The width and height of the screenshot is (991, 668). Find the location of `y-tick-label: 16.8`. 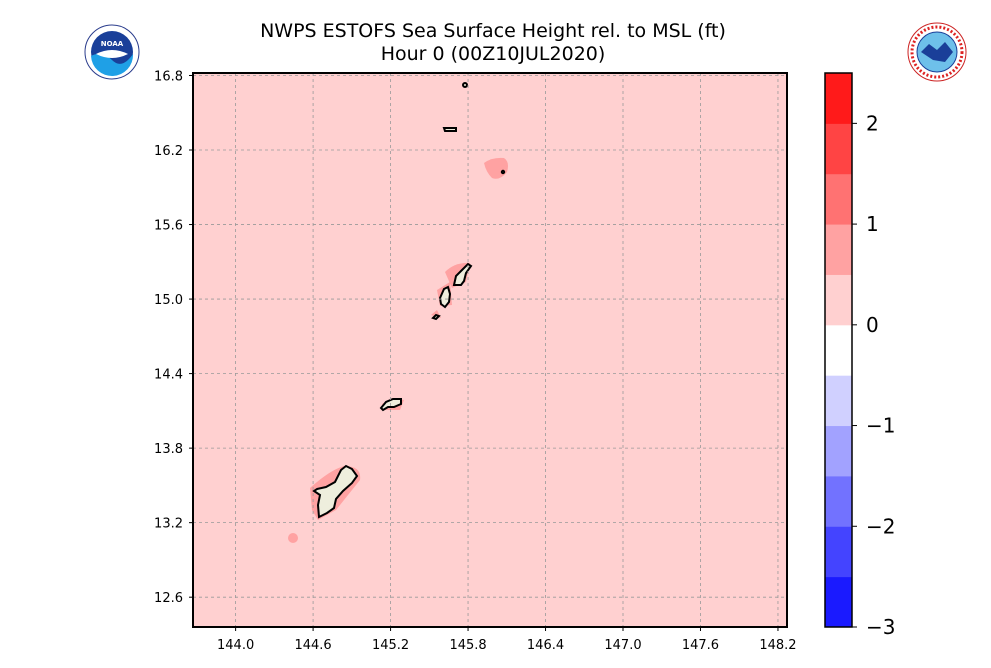

y-tick-label: 16.8 is located at coordinates (168, 76).